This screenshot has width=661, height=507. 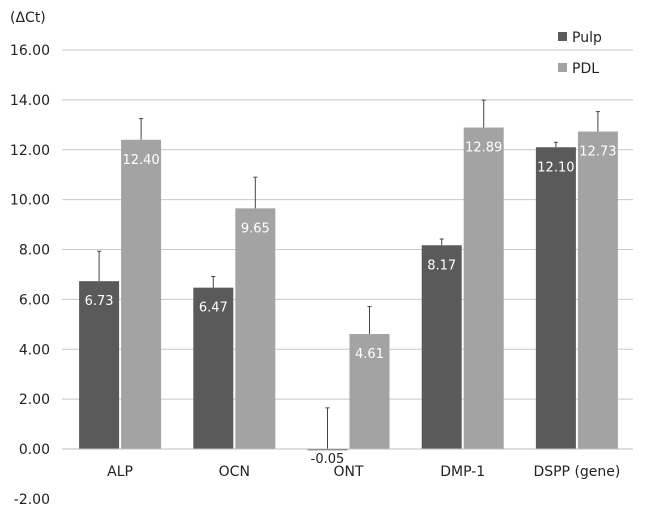 I want to click on data-label: 12.40, so click(x=140, y=160).